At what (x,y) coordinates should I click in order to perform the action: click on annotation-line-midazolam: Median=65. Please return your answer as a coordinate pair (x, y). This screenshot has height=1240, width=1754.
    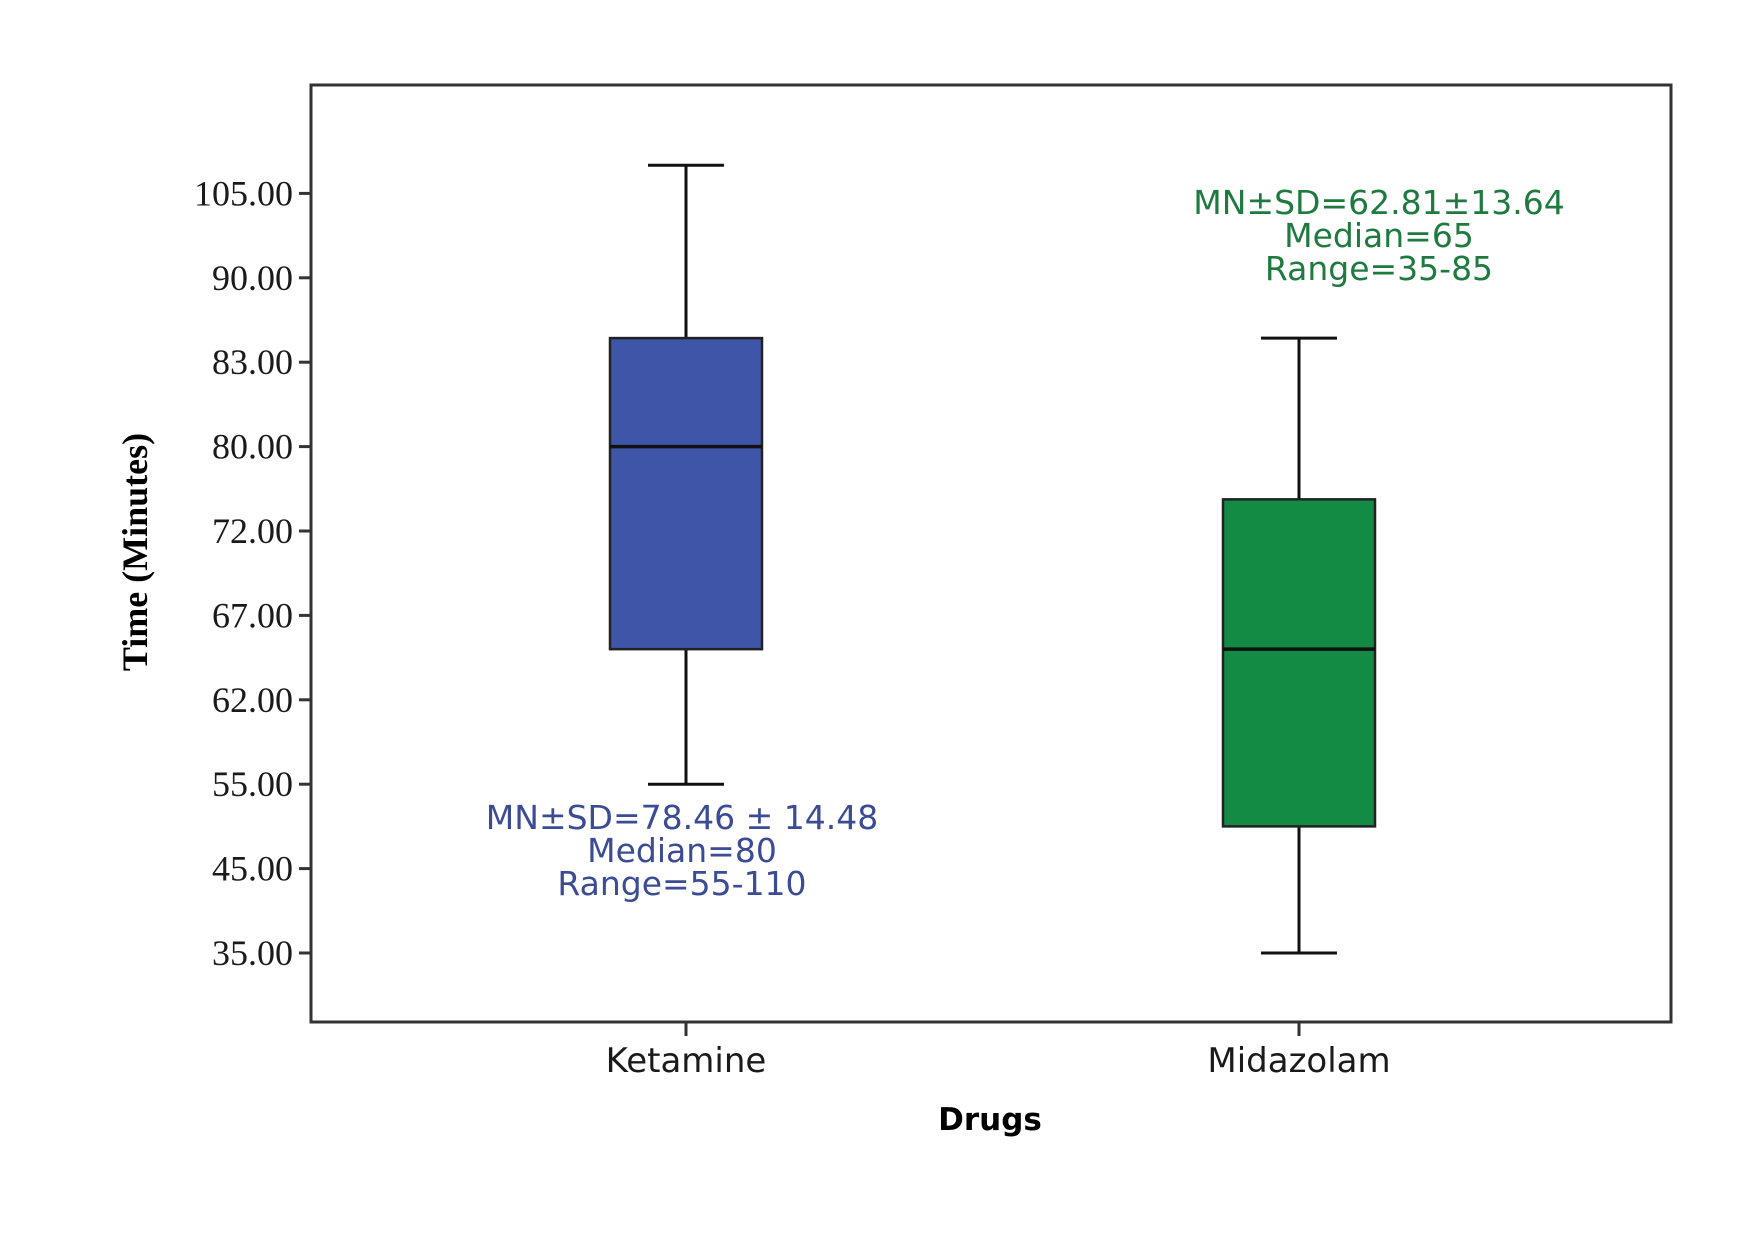
    Looking at the image, I should click on (1379, 235).